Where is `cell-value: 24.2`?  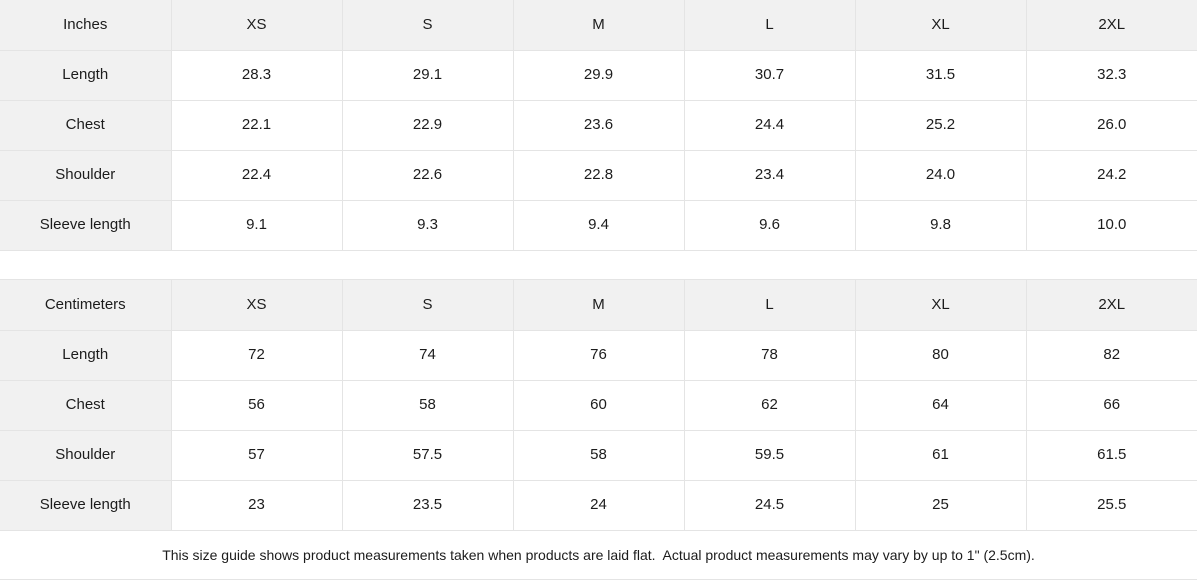
cell-value: 24.2 is located at coordinates (1111, 175).